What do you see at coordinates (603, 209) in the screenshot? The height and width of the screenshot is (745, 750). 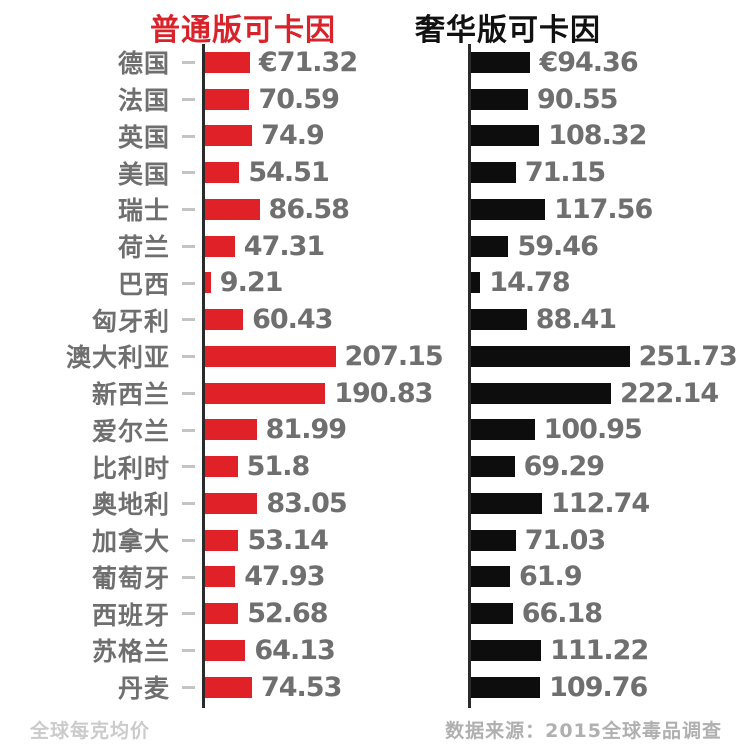 I see `luxury-value: 117.56` at bounding box center [603, 209].